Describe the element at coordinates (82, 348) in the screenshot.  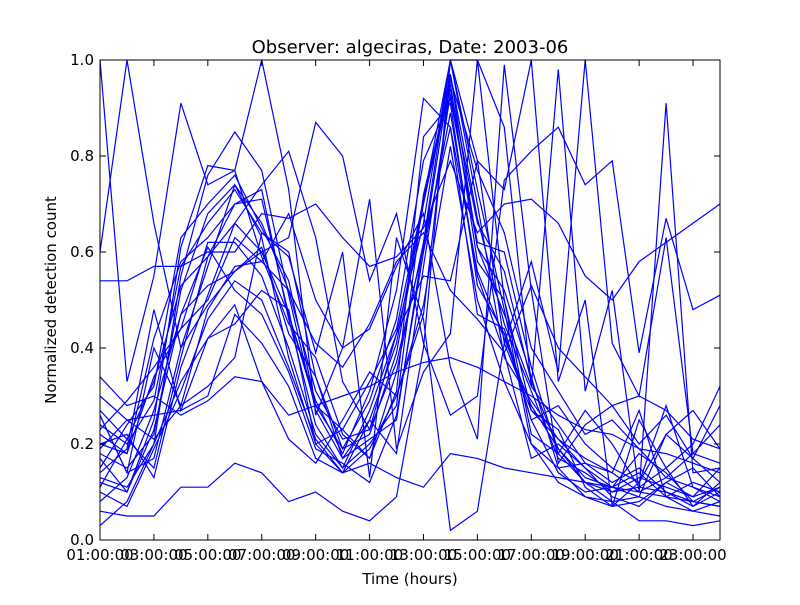
I see `y-tick-label: 0.4` at that location.